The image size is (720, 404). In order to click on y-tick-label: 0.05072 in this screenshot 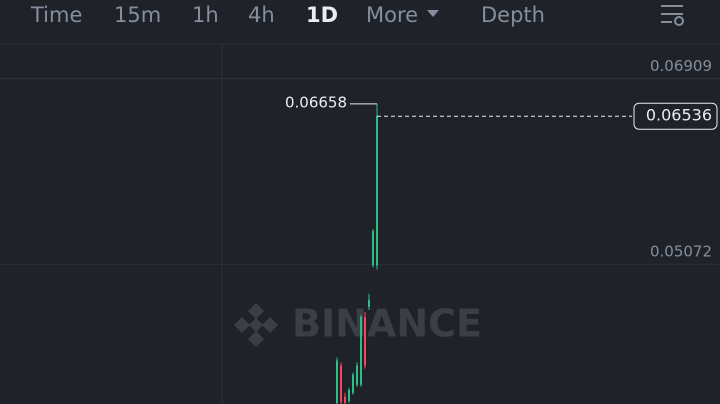, I will do `click(681, 252)`.